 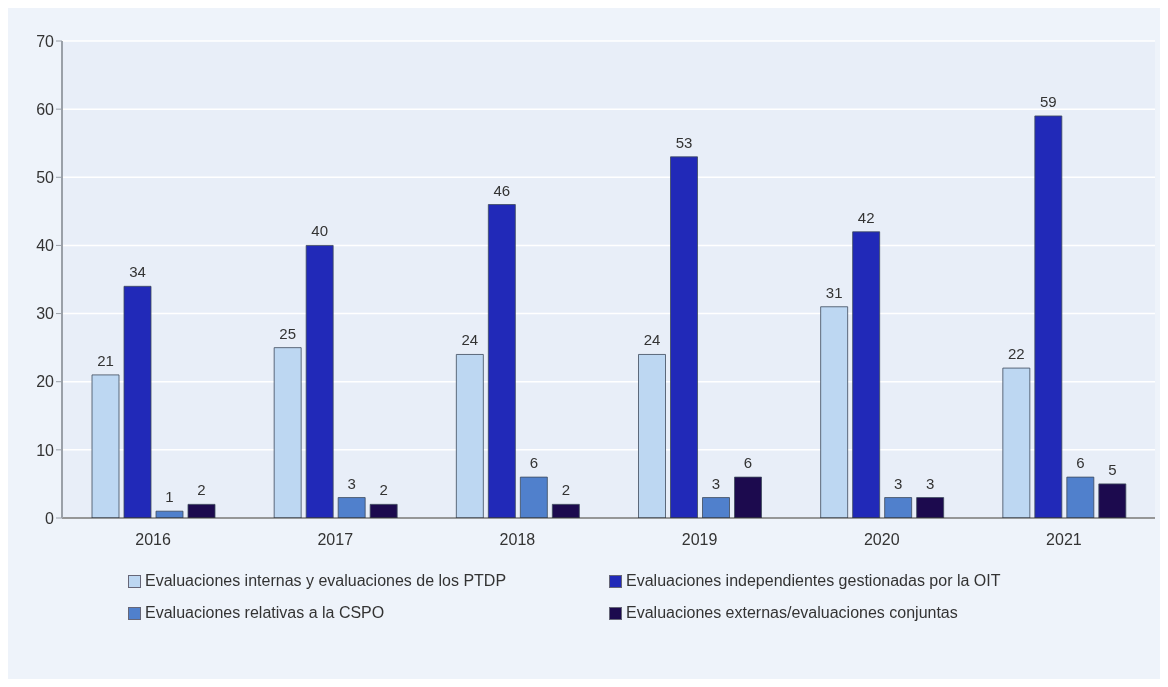 I want to click on data-label: 53, so click(x=684, y=142).